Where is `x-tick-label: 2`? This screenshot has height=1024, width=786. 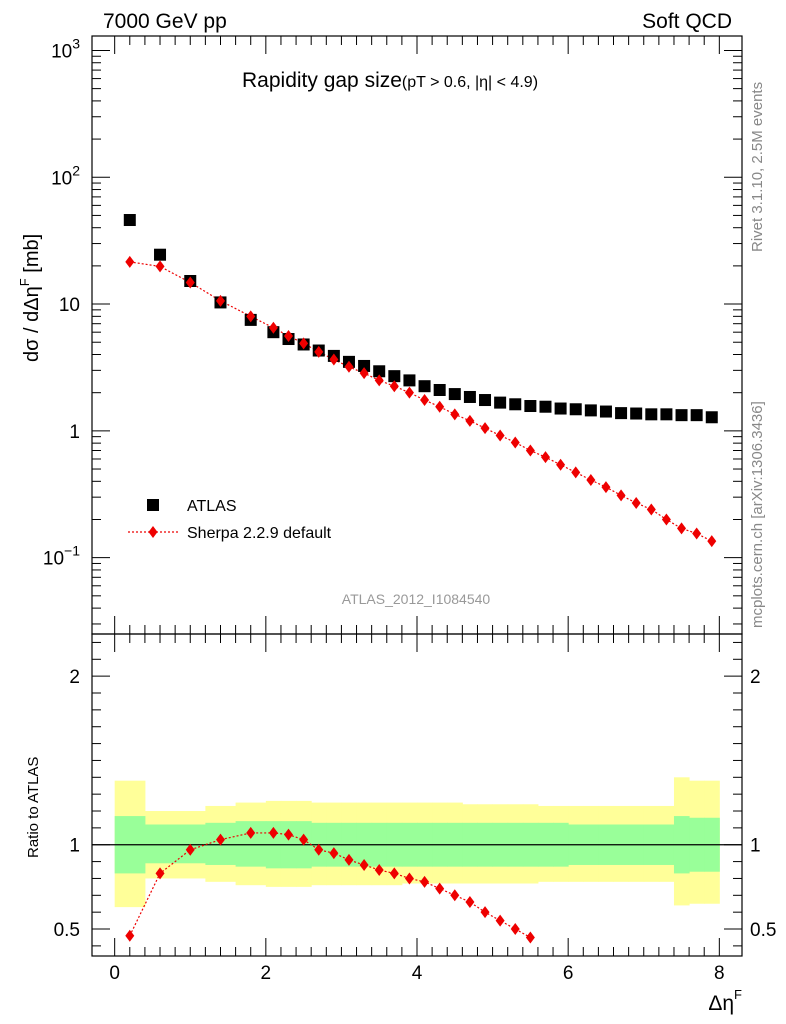
x-tick-label: 2 is located at coordinates (266, 973).